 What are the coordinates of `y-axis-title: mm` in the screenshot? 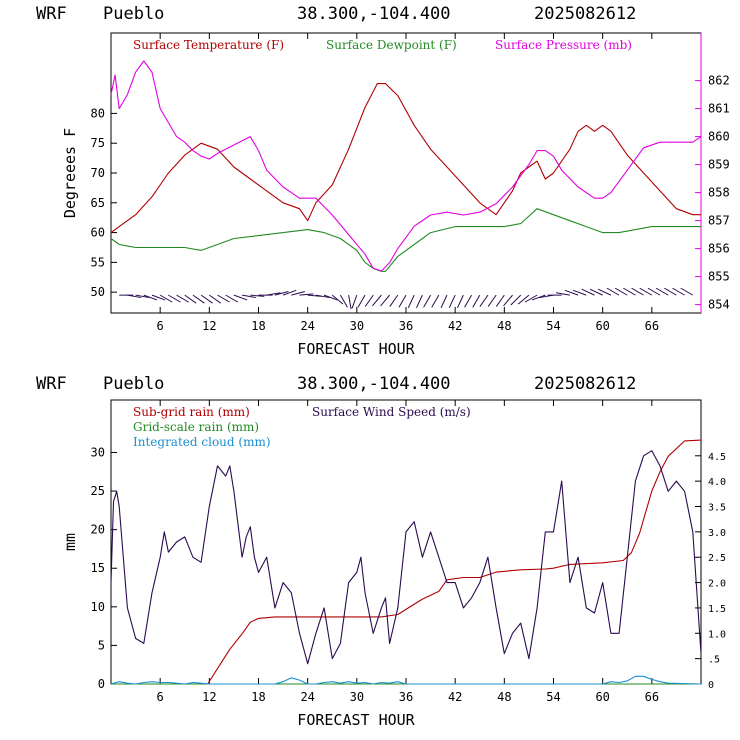 It's located at (70, 542).